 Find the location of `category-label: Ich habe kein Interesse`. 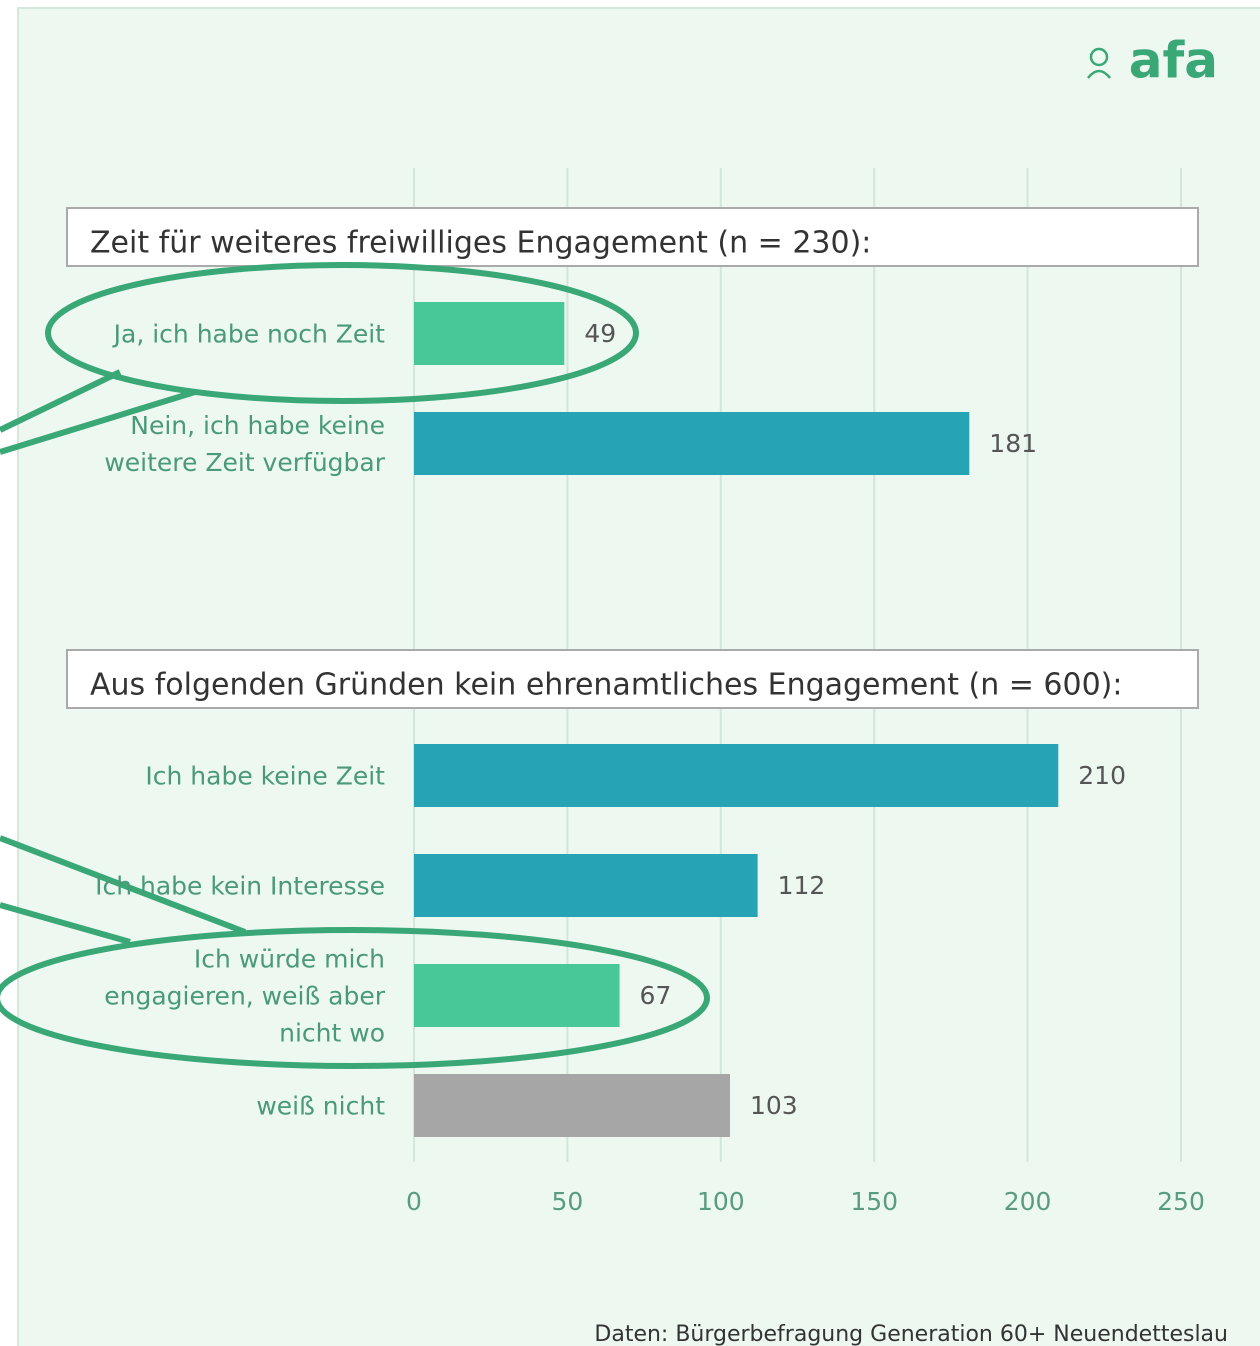

category-label: Ich habe kein Interesse is located at coordinates (240, 886).